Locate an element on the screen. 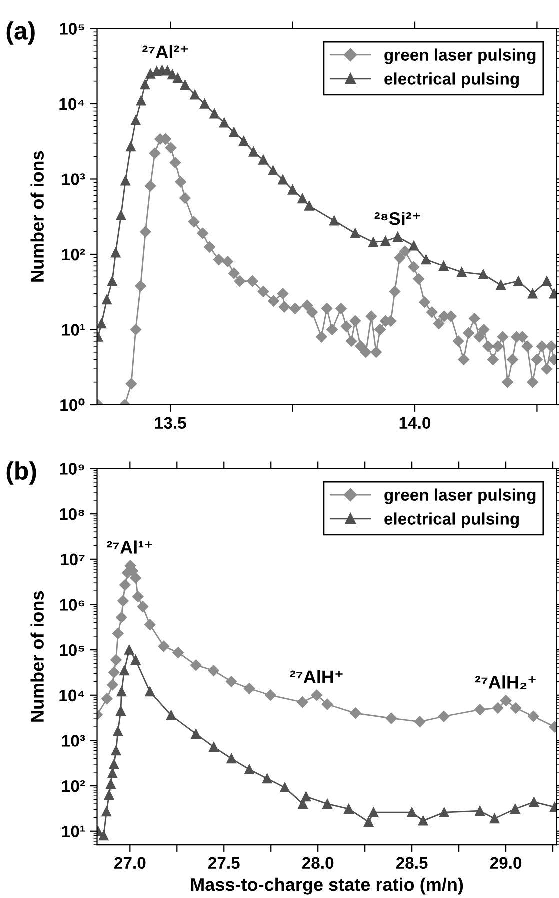 This screenshot has width=559, height=898. y-tick-label: 10⁶ is located at coordinates (72, 605).